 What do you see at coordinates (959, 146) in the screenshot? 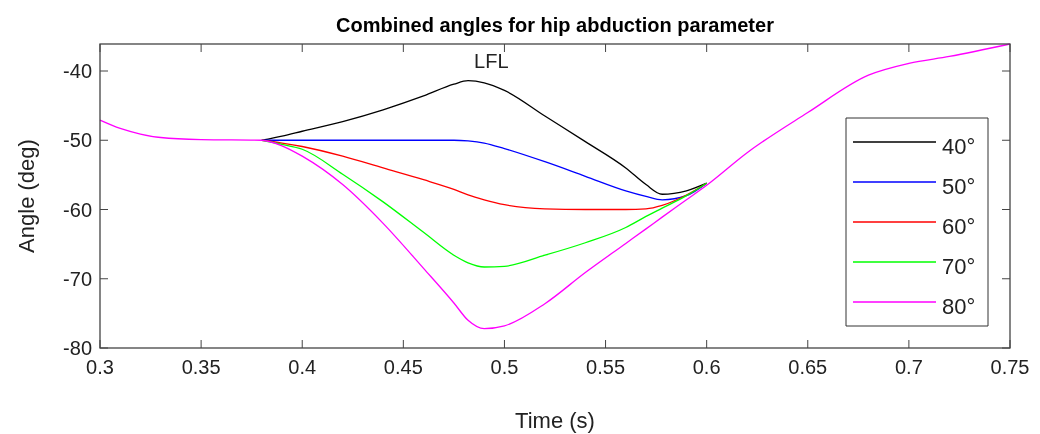
I see `legend-label: 40°` at bounding box center [959, 146].